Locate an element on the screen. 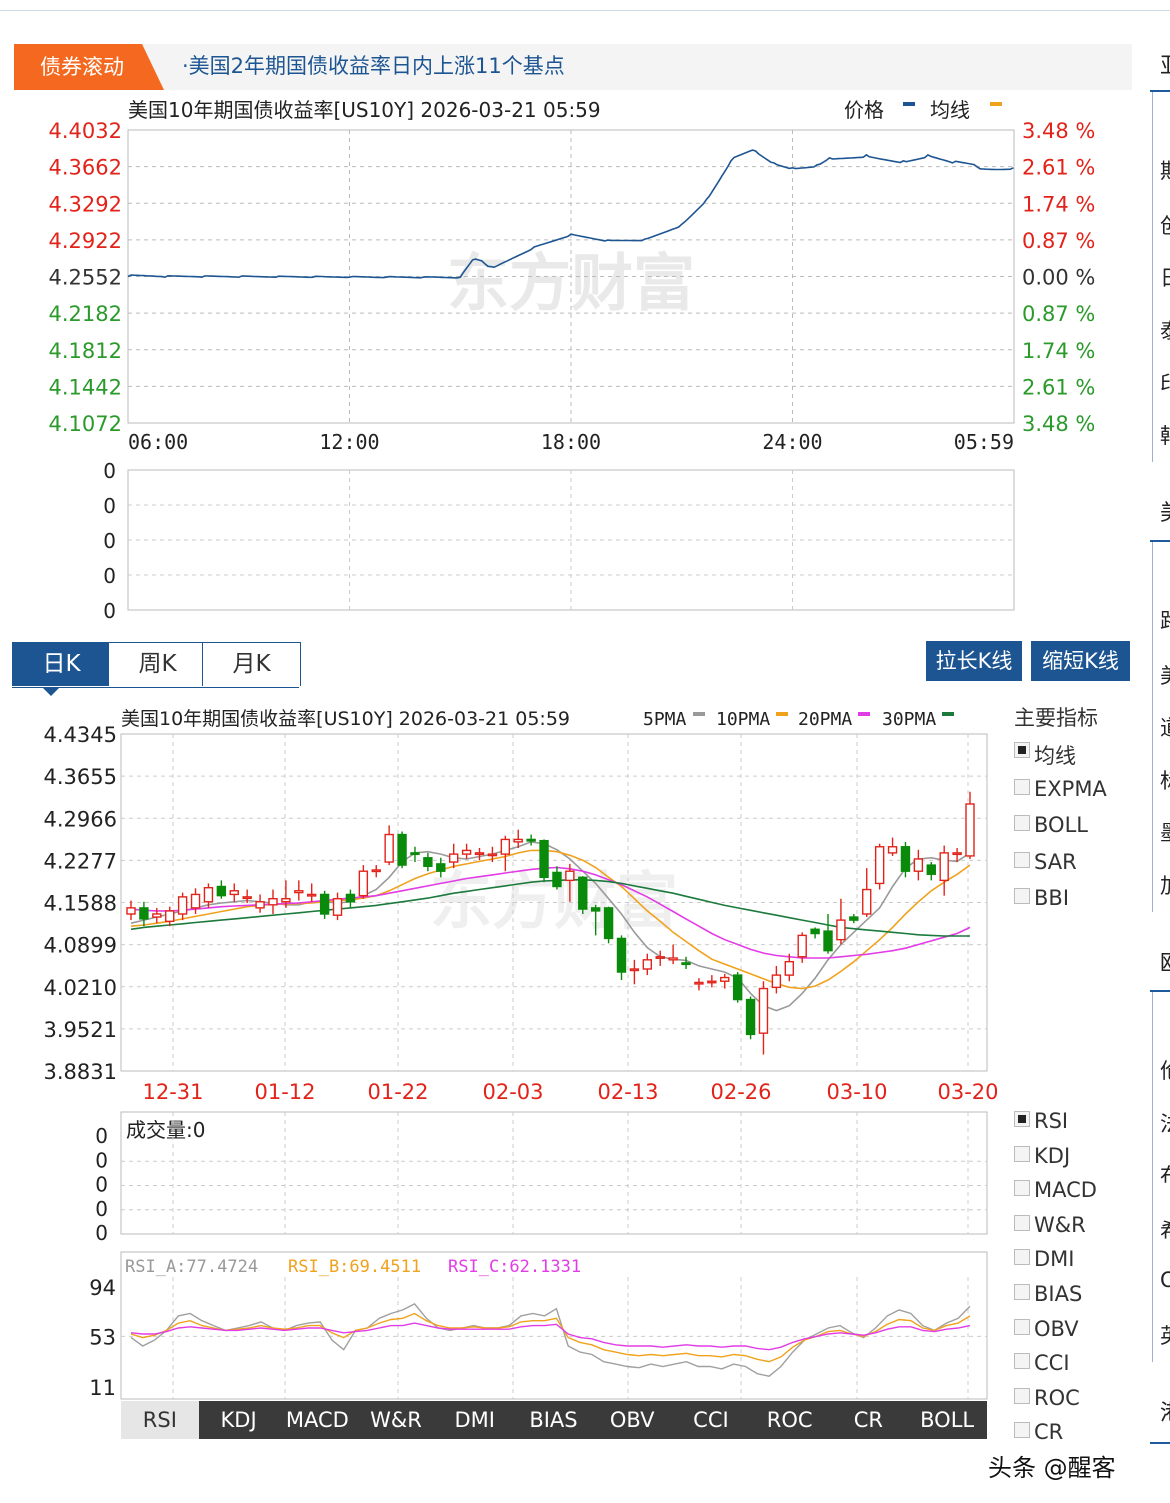 The width and height of the screenshot is (1170, 1503). indicator-tab-roc: ROC is located at coordinates (789, 1420).